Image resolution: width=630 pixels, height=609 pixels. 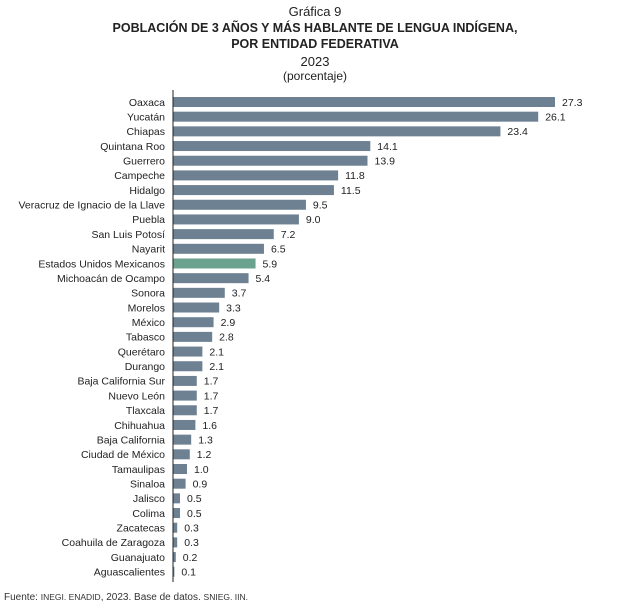 I want to click on value-label: 27.3, so click(x=572, y=103).